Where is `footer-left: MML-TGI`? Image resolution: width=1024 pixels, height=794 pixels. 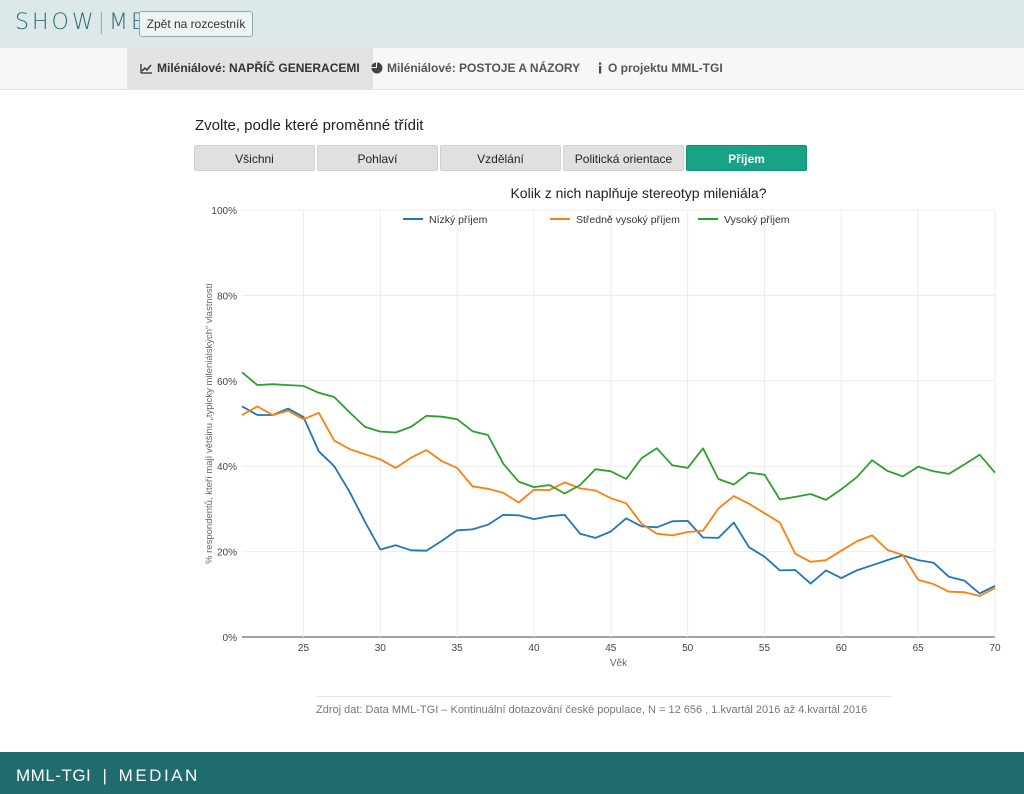 footer-left: MML-TGI is located at coordinates (54, 775).